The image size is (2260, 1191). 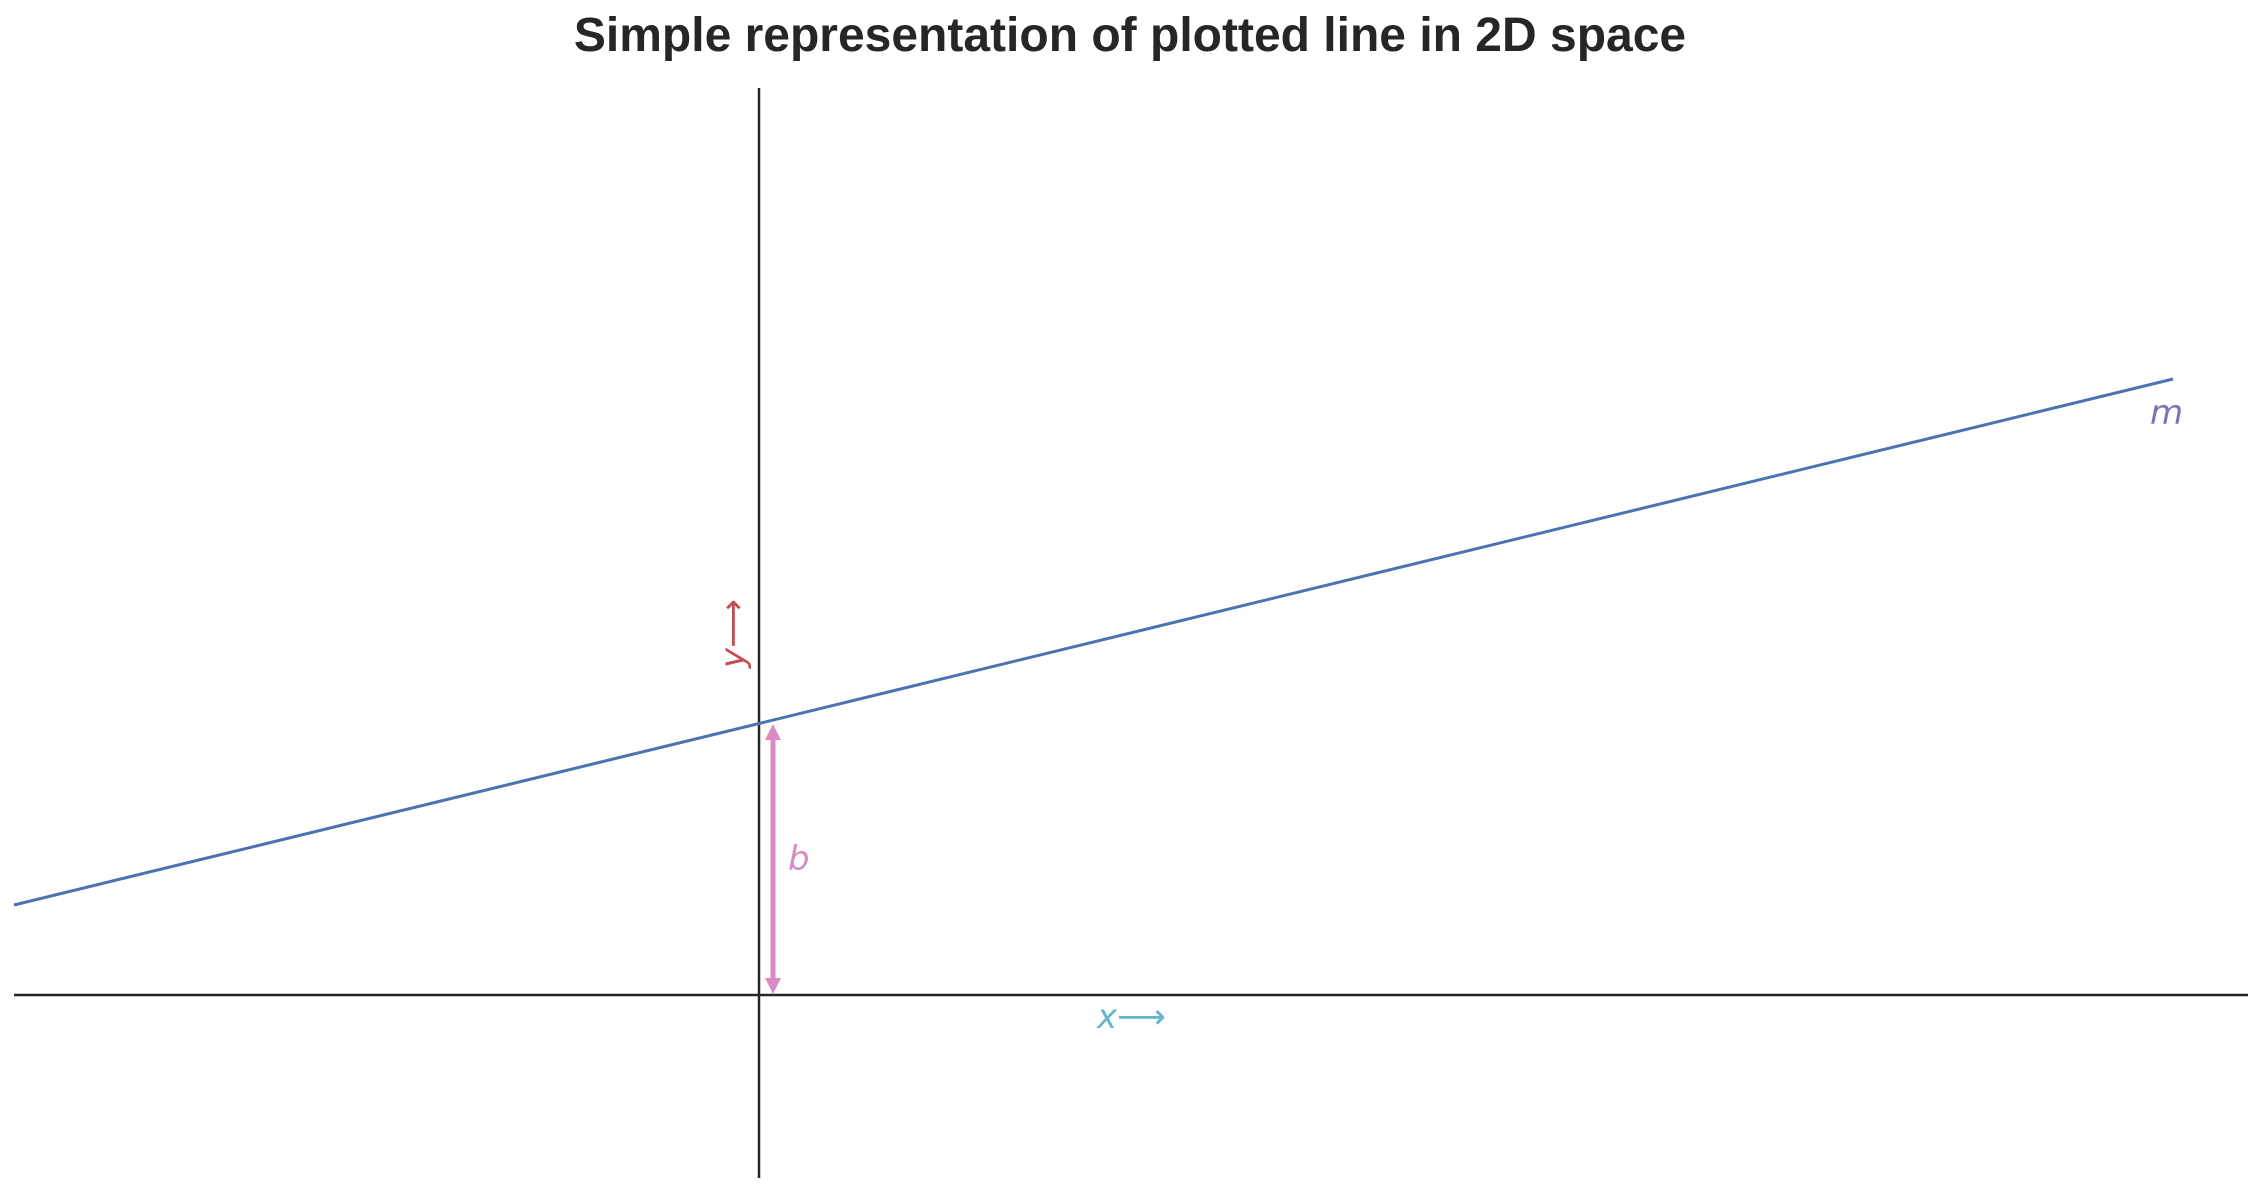 What do you see at coordinates (1131, 1017) in the screenshot?
I see `x-axis-label: x⟶` at bounding box center [1131, 1017].